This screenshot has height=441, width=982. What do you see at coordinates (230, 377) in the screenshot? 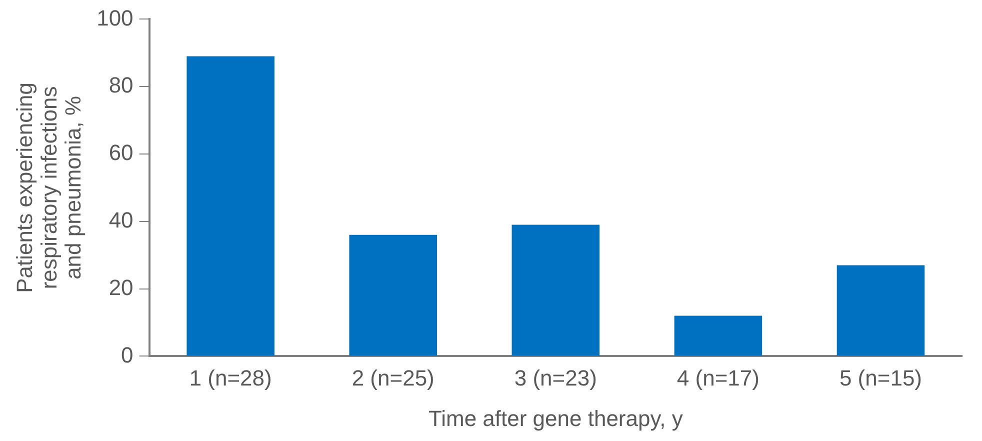
I see `x-tick-label: 1 (n=28)` at bounding box center [230, 377].